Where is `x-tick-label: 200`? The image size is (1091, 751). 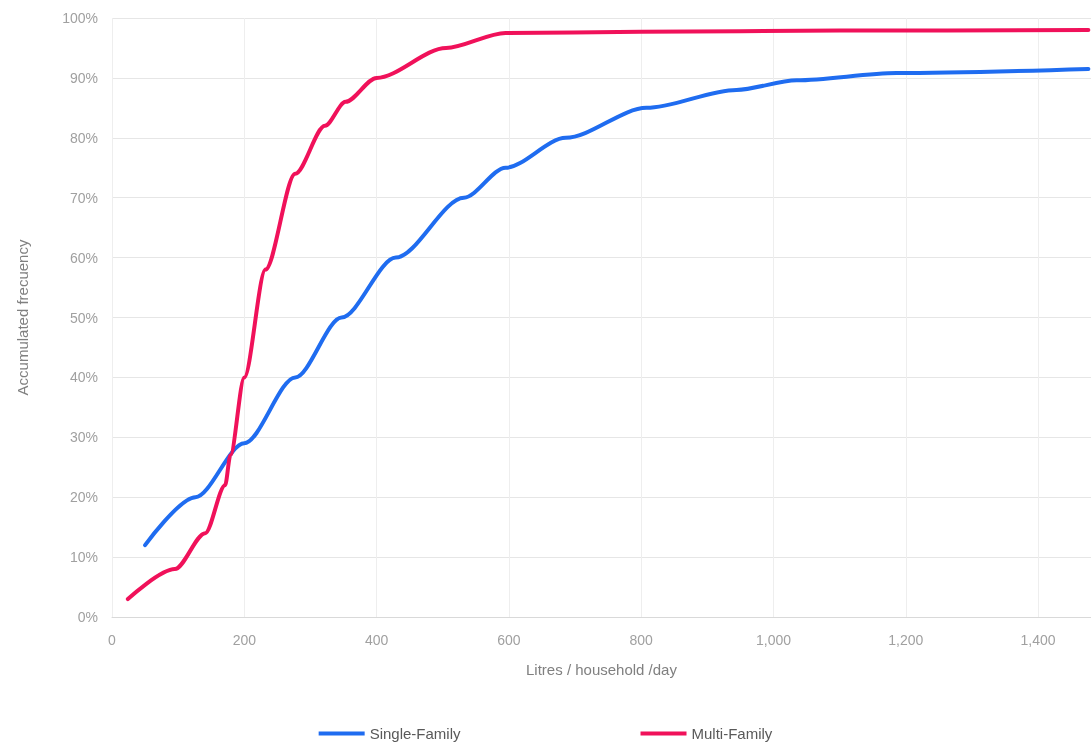 x-tick-label: 200 is located at coordinates (244, 640).